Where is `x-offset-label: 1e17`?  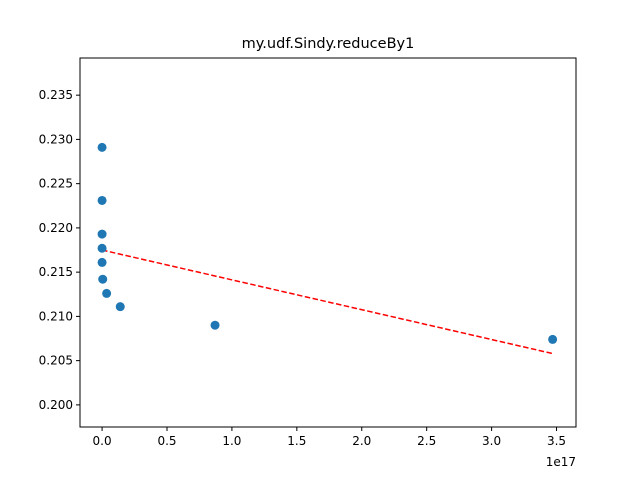
x-offset-label: 1e17 is located at coordinates (561, 462).